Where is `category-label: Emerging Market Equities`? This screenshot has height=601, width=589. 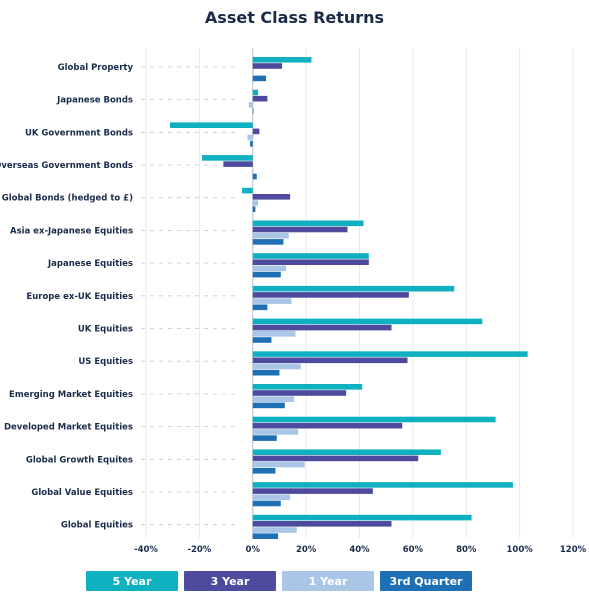 category-label: Emerging Market Equities is located at coordinates (71, 395).